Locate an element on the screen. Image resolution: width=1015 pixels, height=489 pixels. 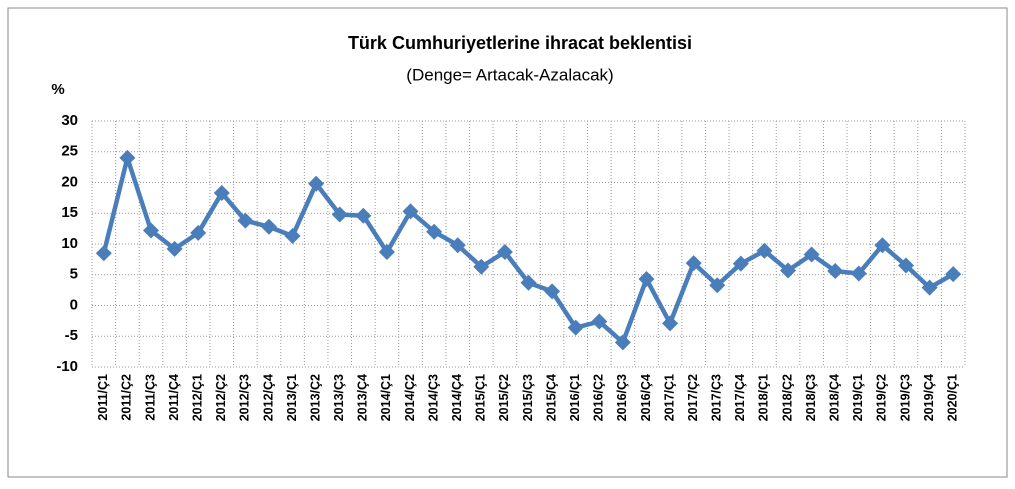
x-tick-label: 2016/Ç4 is located at coordinates (646, 397).